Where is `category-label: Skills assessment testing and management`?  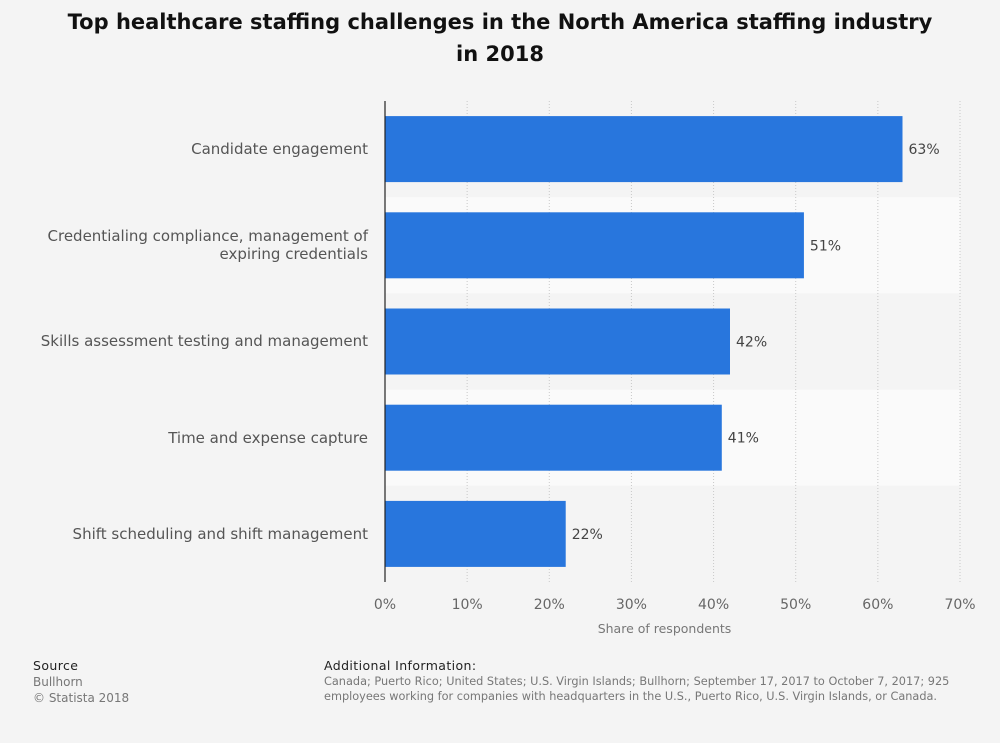
category-label: Skills assessment testing and management is located at coordinates (203, 341).